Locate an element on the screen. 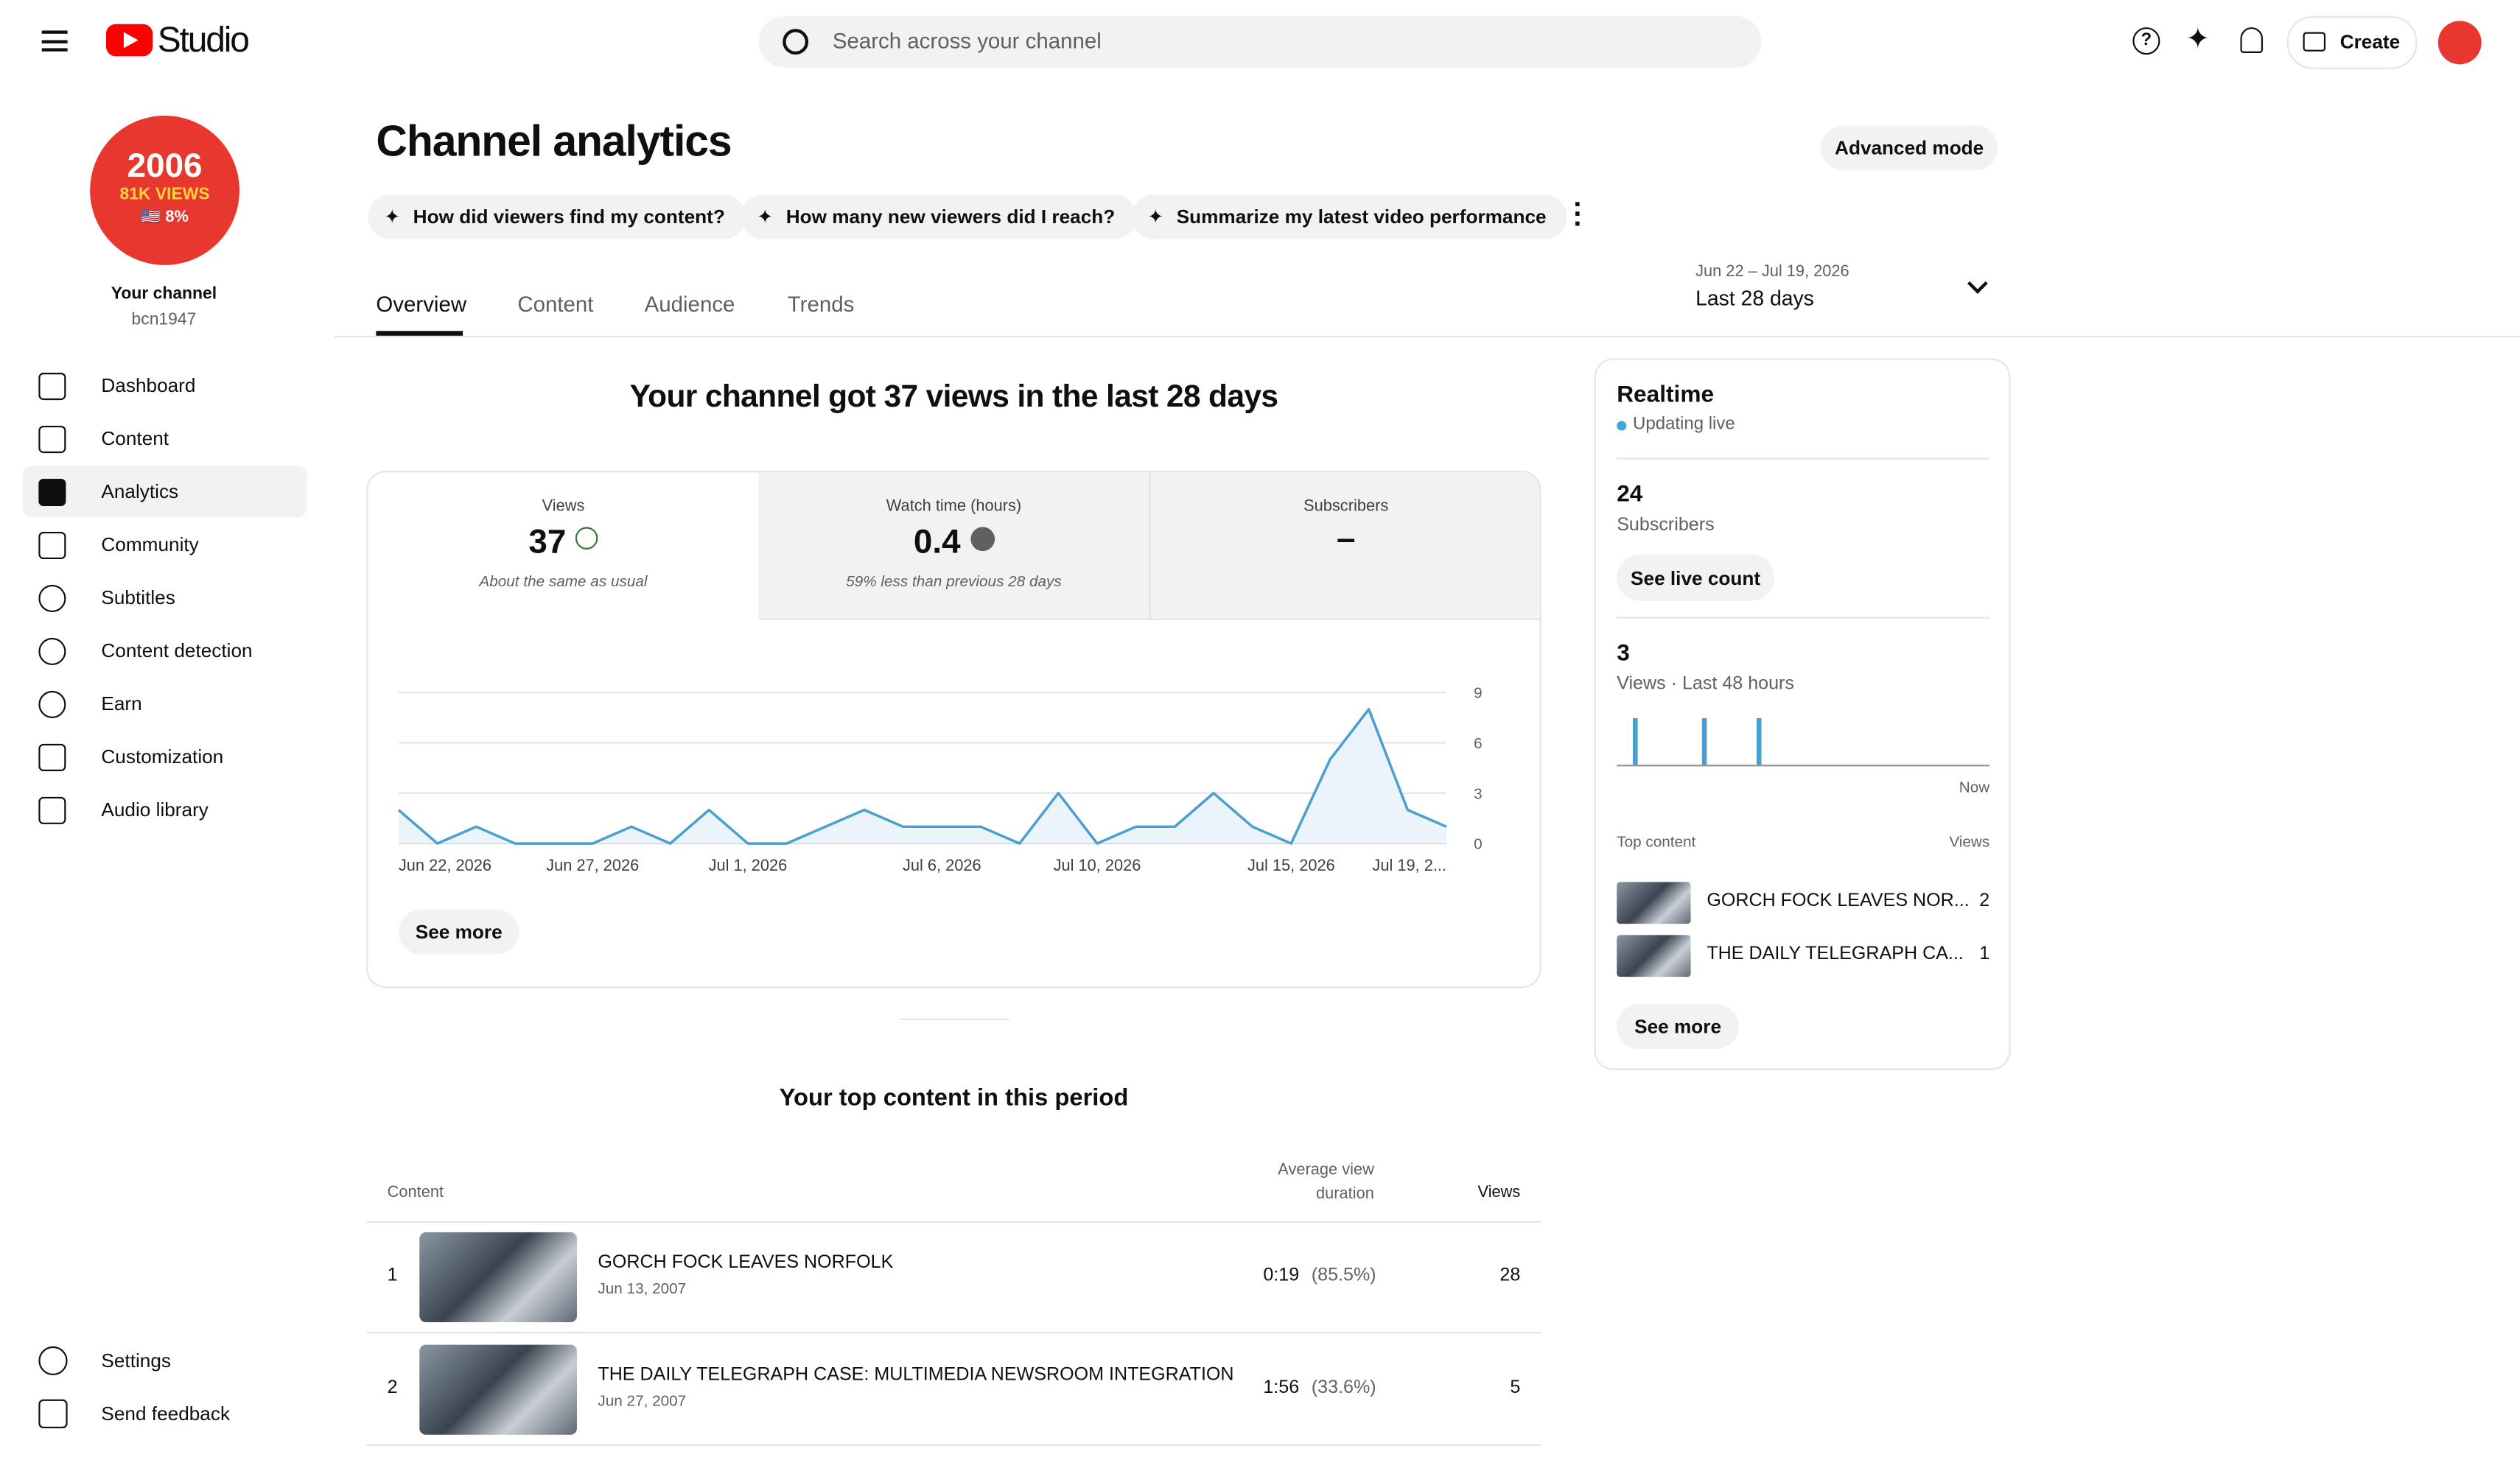  help-button: ? is located at coordinates (2146, 41).